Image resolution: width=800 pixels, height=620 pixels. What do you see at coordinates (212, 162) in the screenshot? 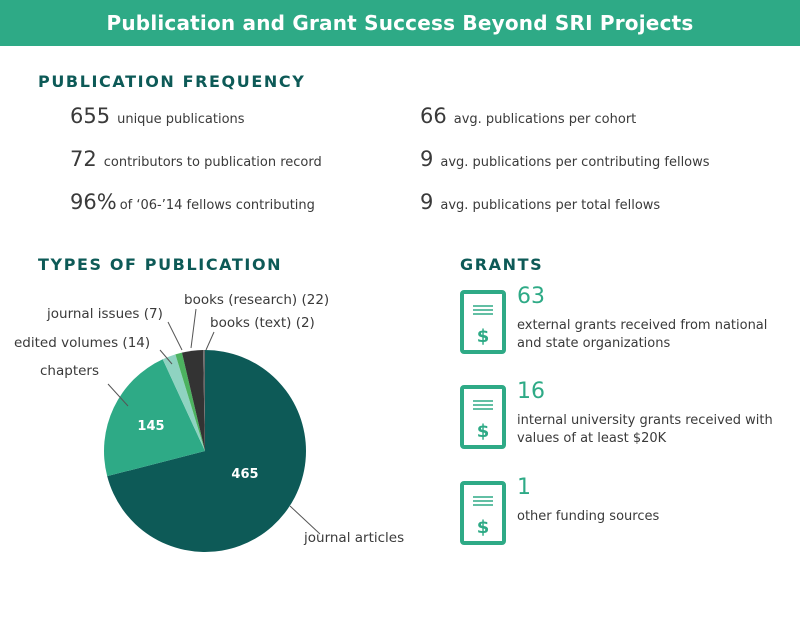
I see `stat-label: contributors to publication record` at bounding box center [212, 162].